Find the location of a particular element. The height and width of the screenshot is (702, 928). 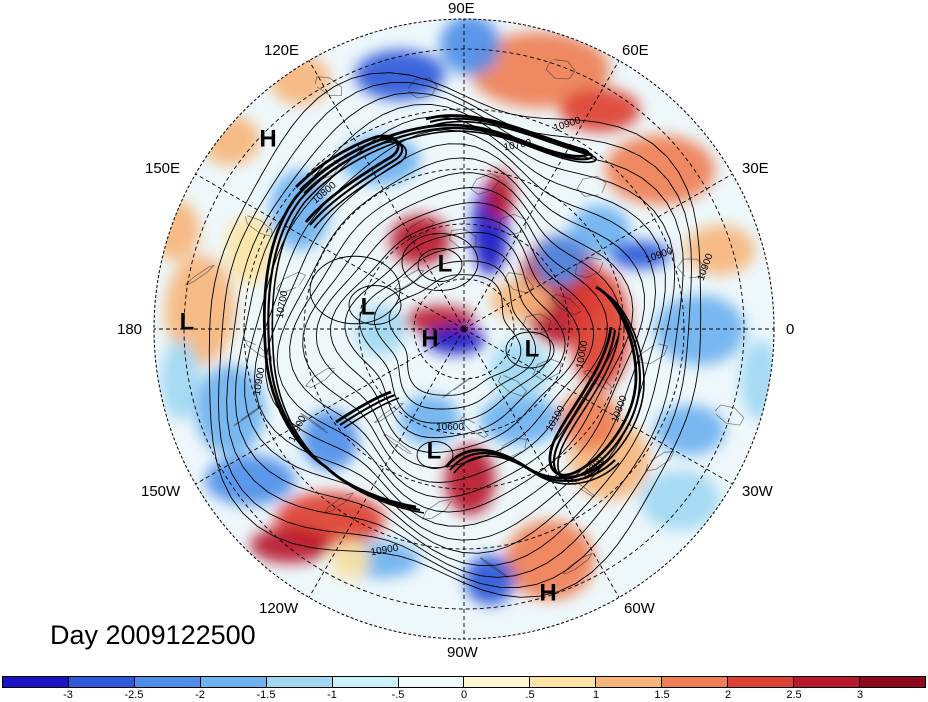

colorbar-tick-label: -1.5 is located at coordinates (266, 695).